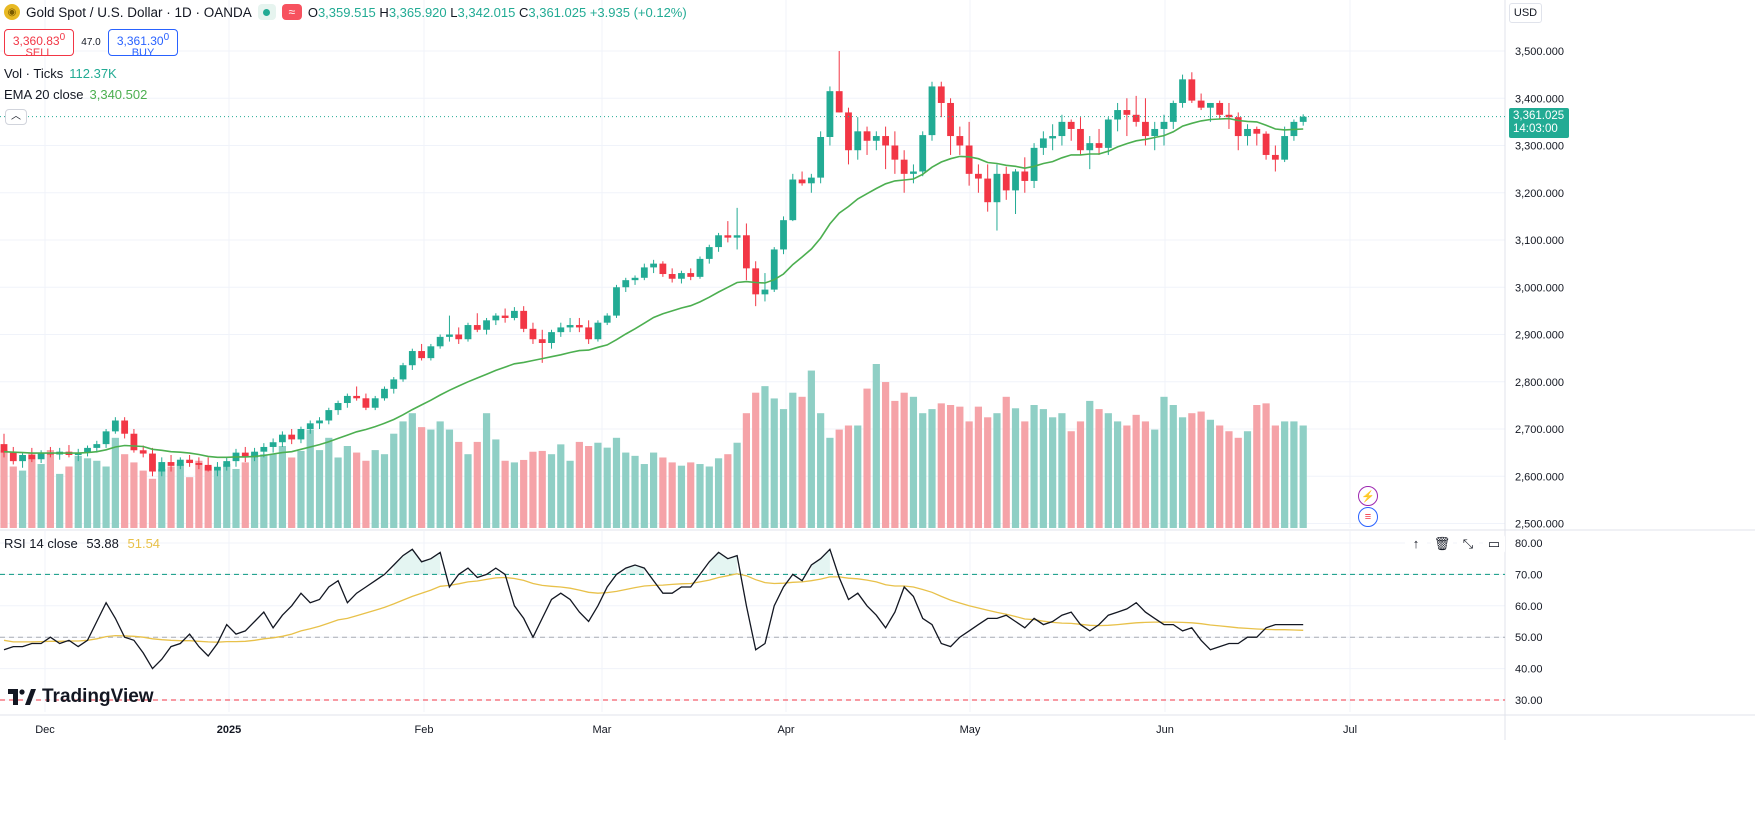  Describe the element at coordinates (39, 44) in the screenshot. I see `sell-button: 3,360.830 SELL` at that location.